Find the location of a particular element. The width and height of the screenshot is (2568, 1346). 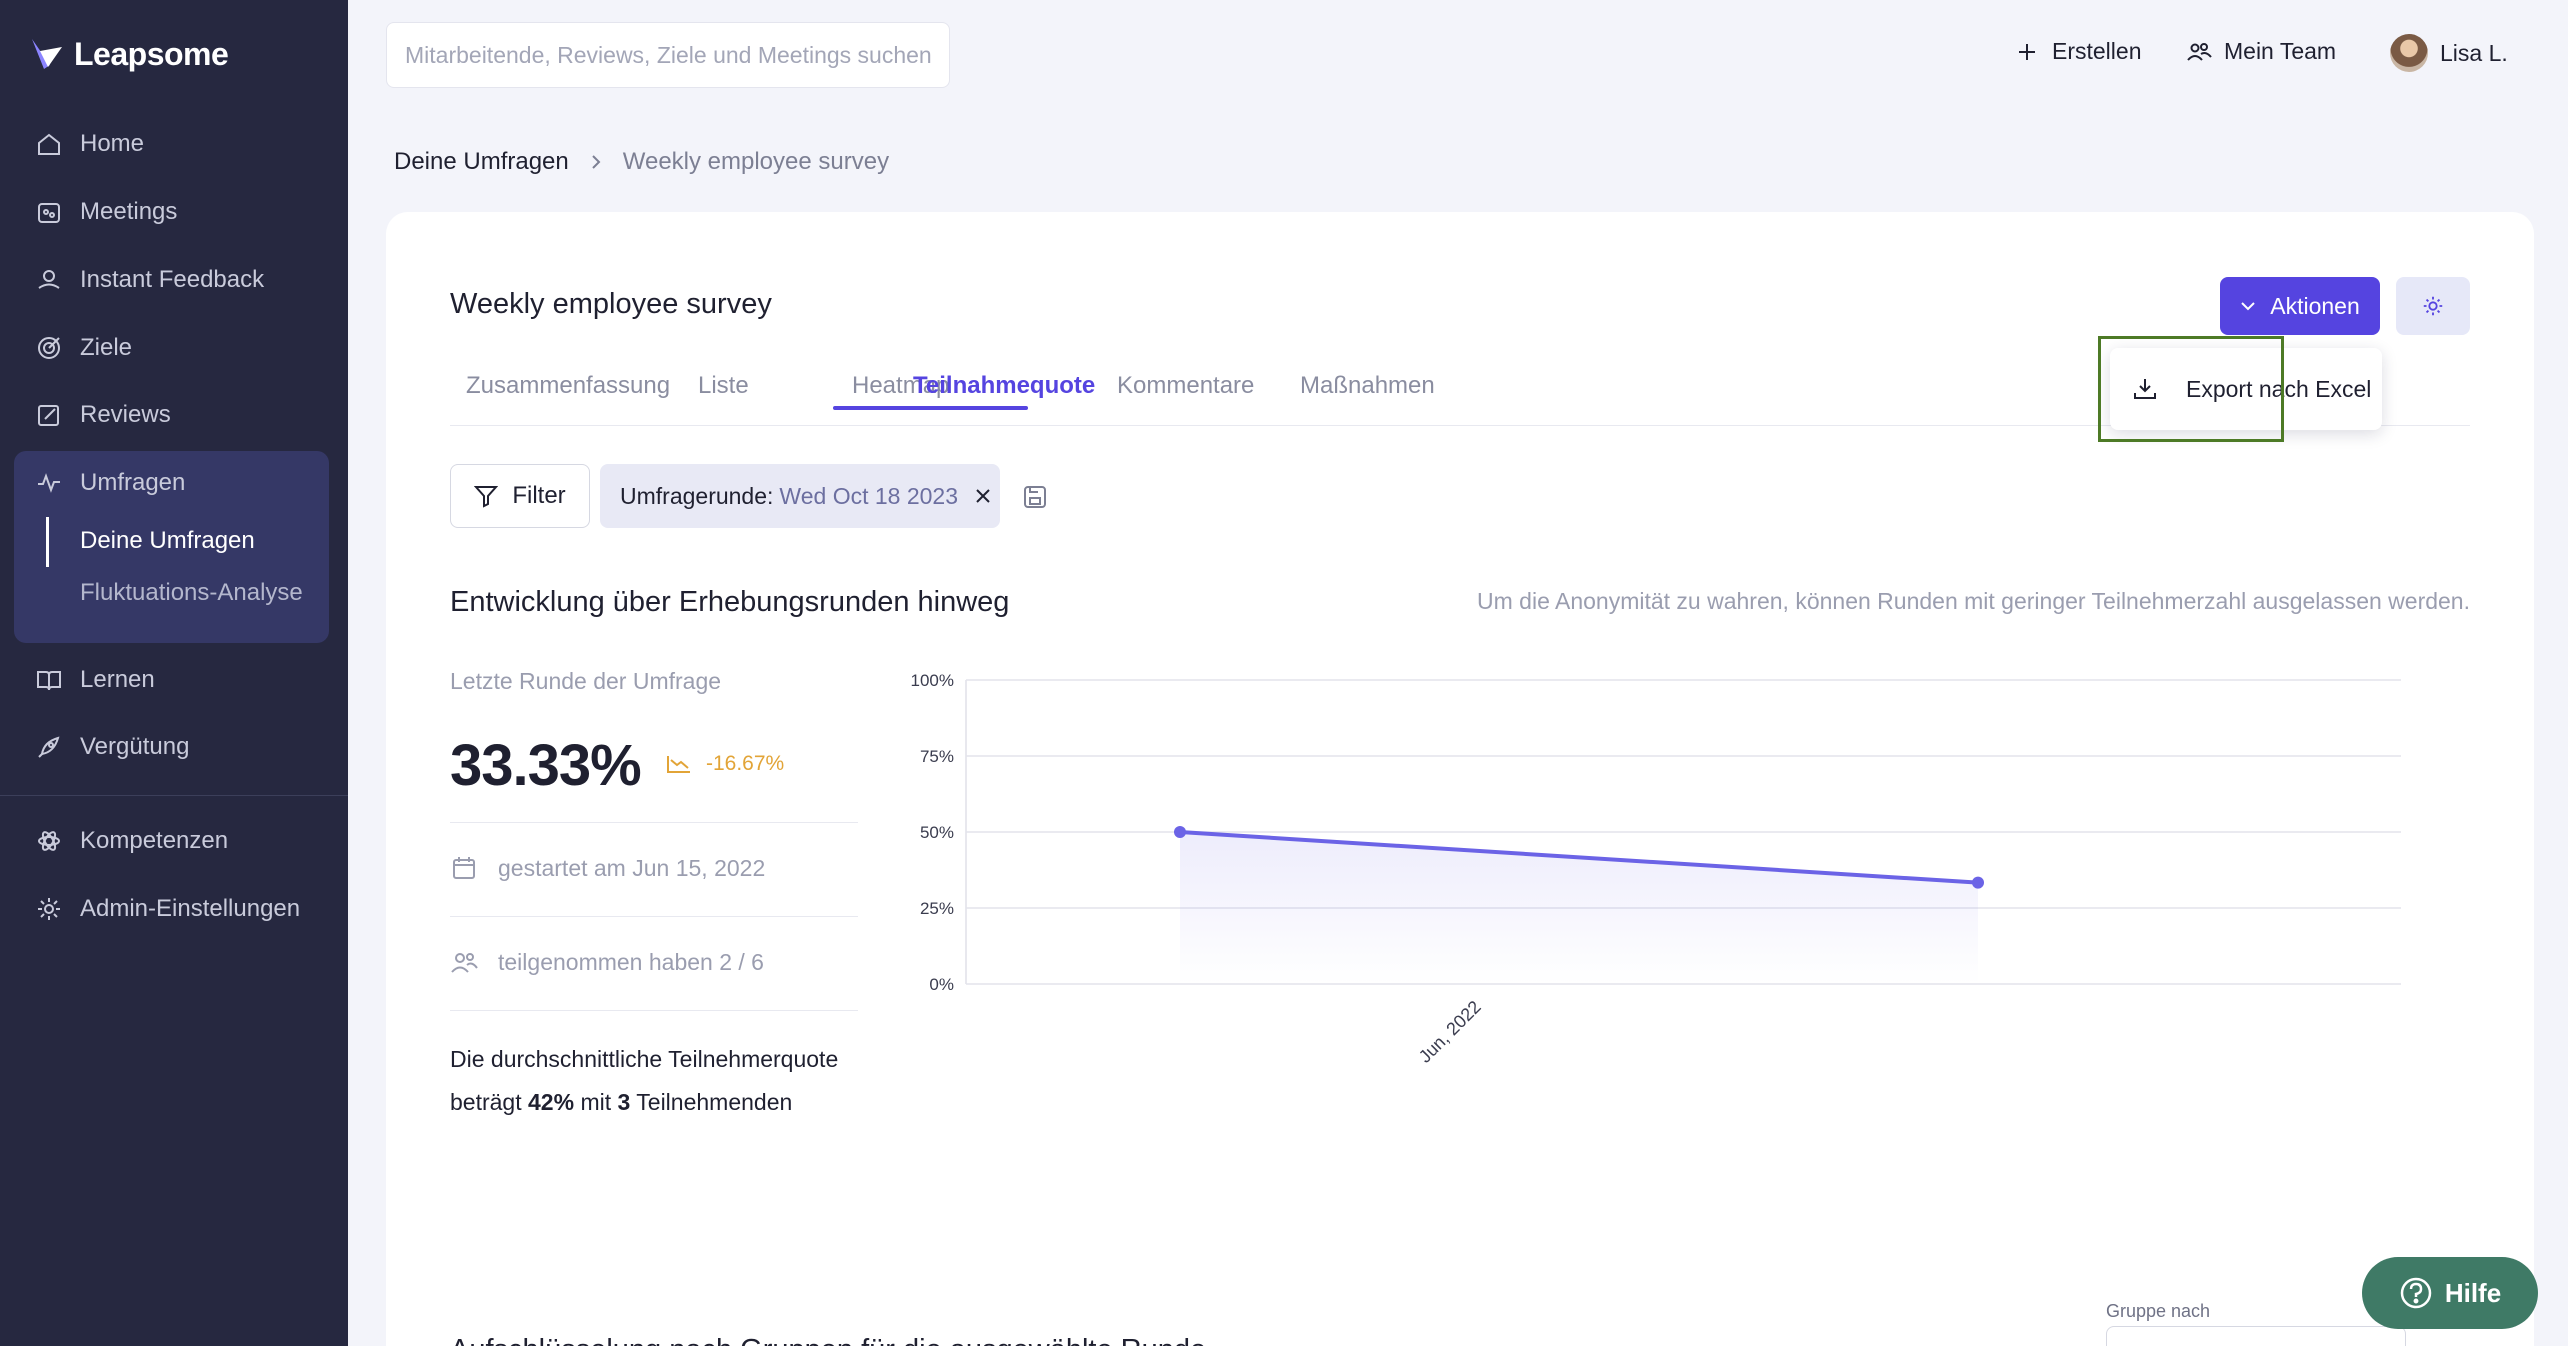

feedback-icon is located at coordinates (49, 279).